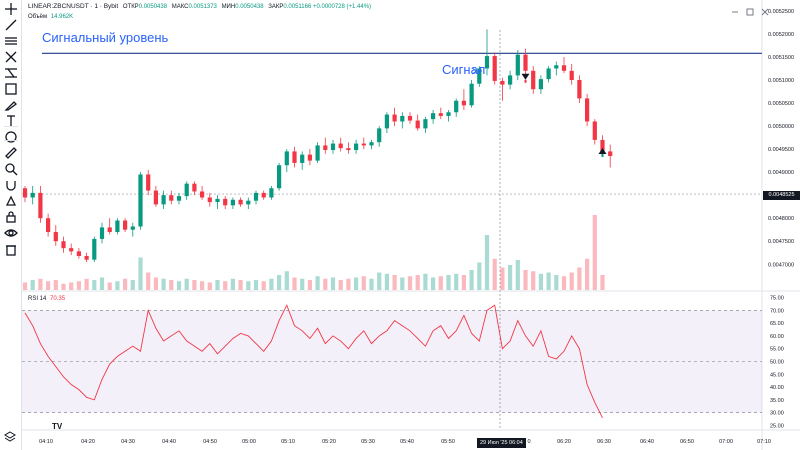  I want to click on trend-line-icon, so click(11, 25).